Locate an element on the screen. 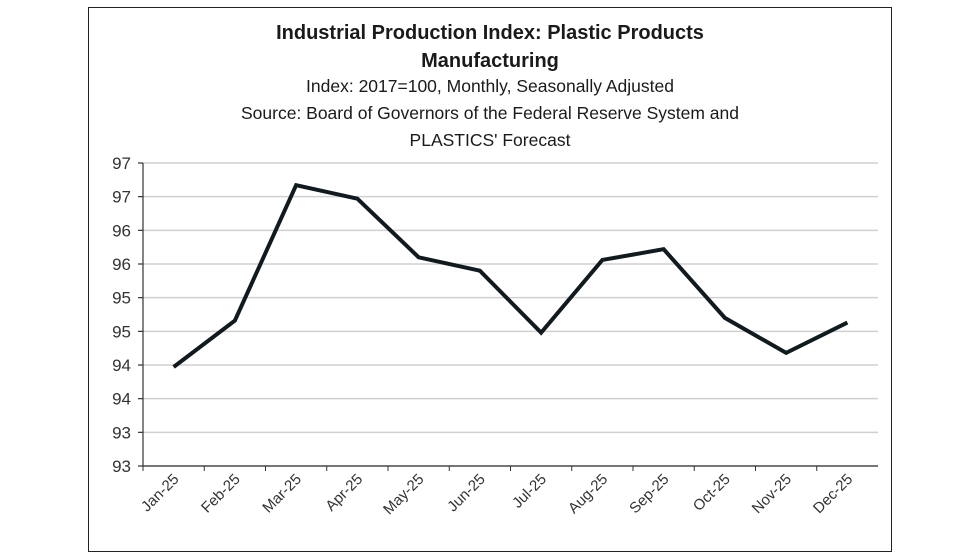 The width and height of the screenshot is (980, 560). x-tick-label: Jan-25 is located at coordinates (160, 493).